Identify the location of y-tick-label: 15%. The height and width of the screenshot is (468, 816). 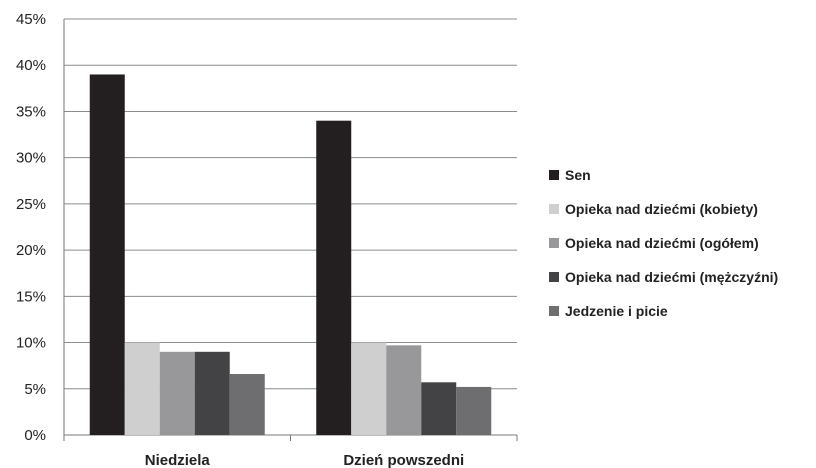
(31, 296).